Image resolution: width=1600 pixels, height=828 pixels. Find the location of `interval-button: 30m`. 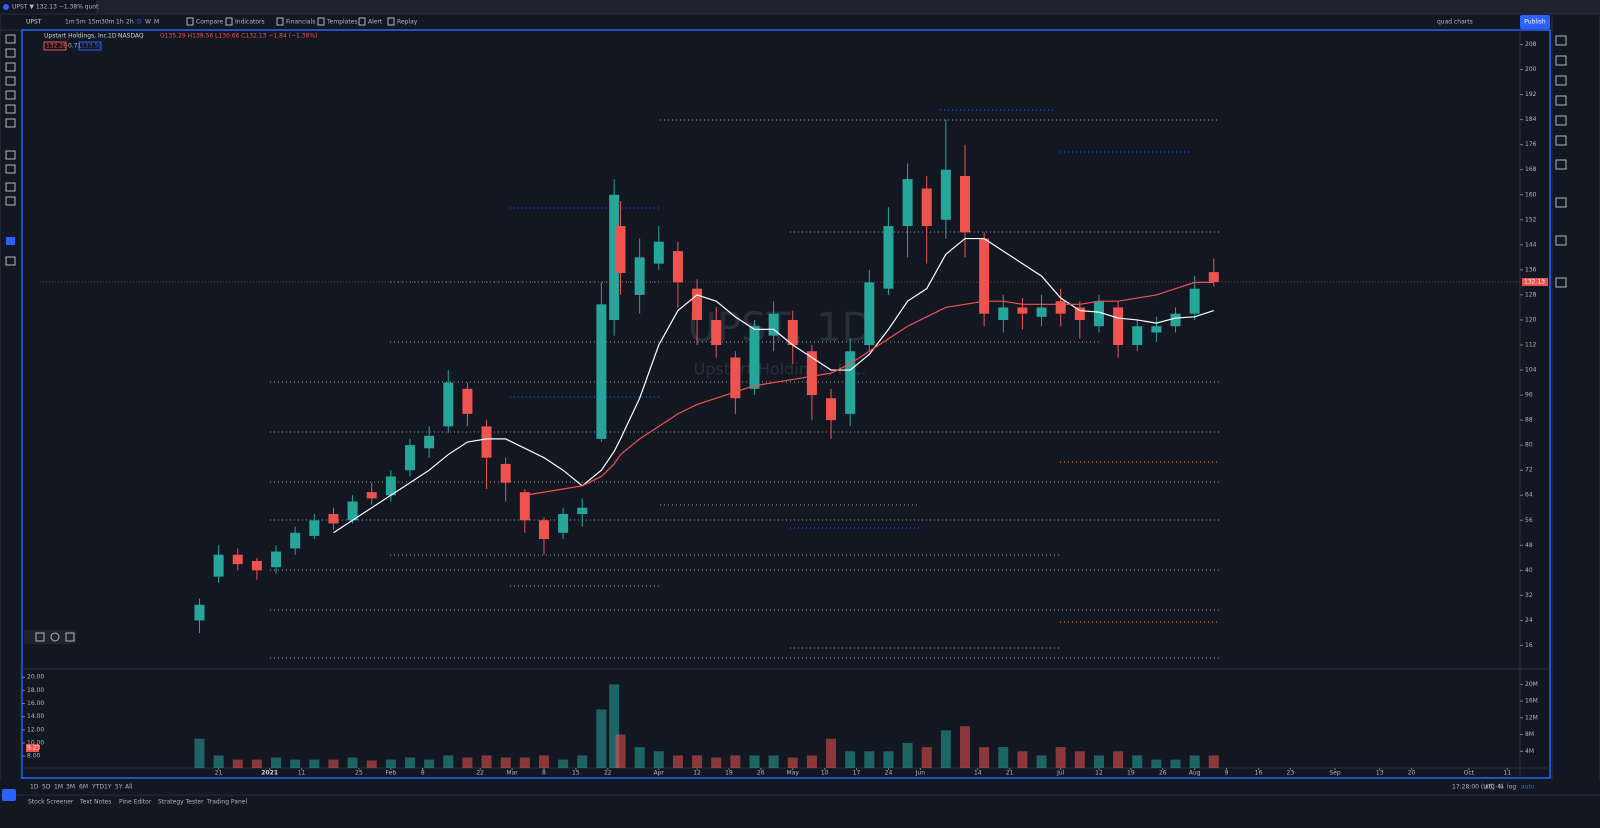

interval-button: 30m is located at coordinates (108, 22).